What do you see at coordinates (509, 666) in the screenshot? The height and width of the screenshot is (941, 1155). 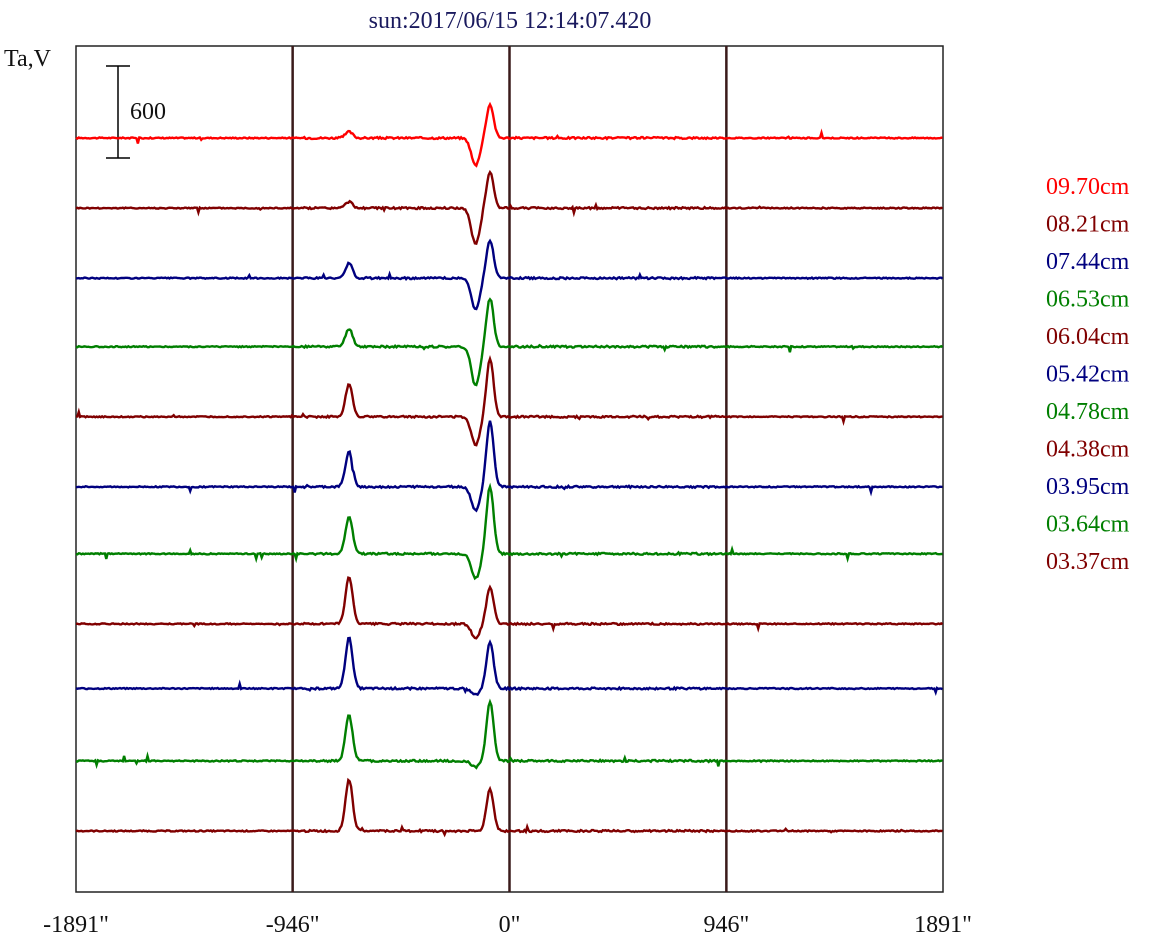 I see `series-line-03.95cm` at bounding box center [509, 666].